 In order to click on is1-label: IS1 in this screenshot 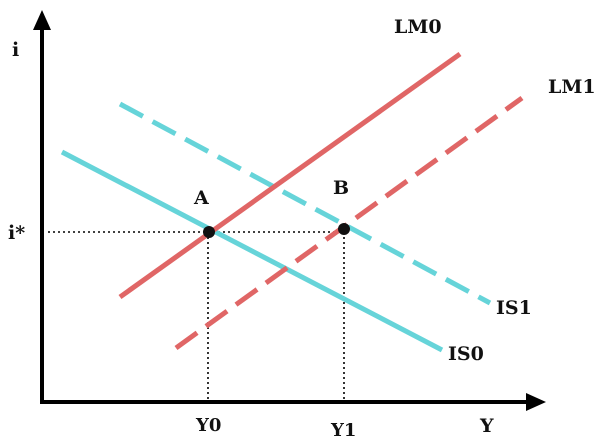, I will do `click(514, 308)`.